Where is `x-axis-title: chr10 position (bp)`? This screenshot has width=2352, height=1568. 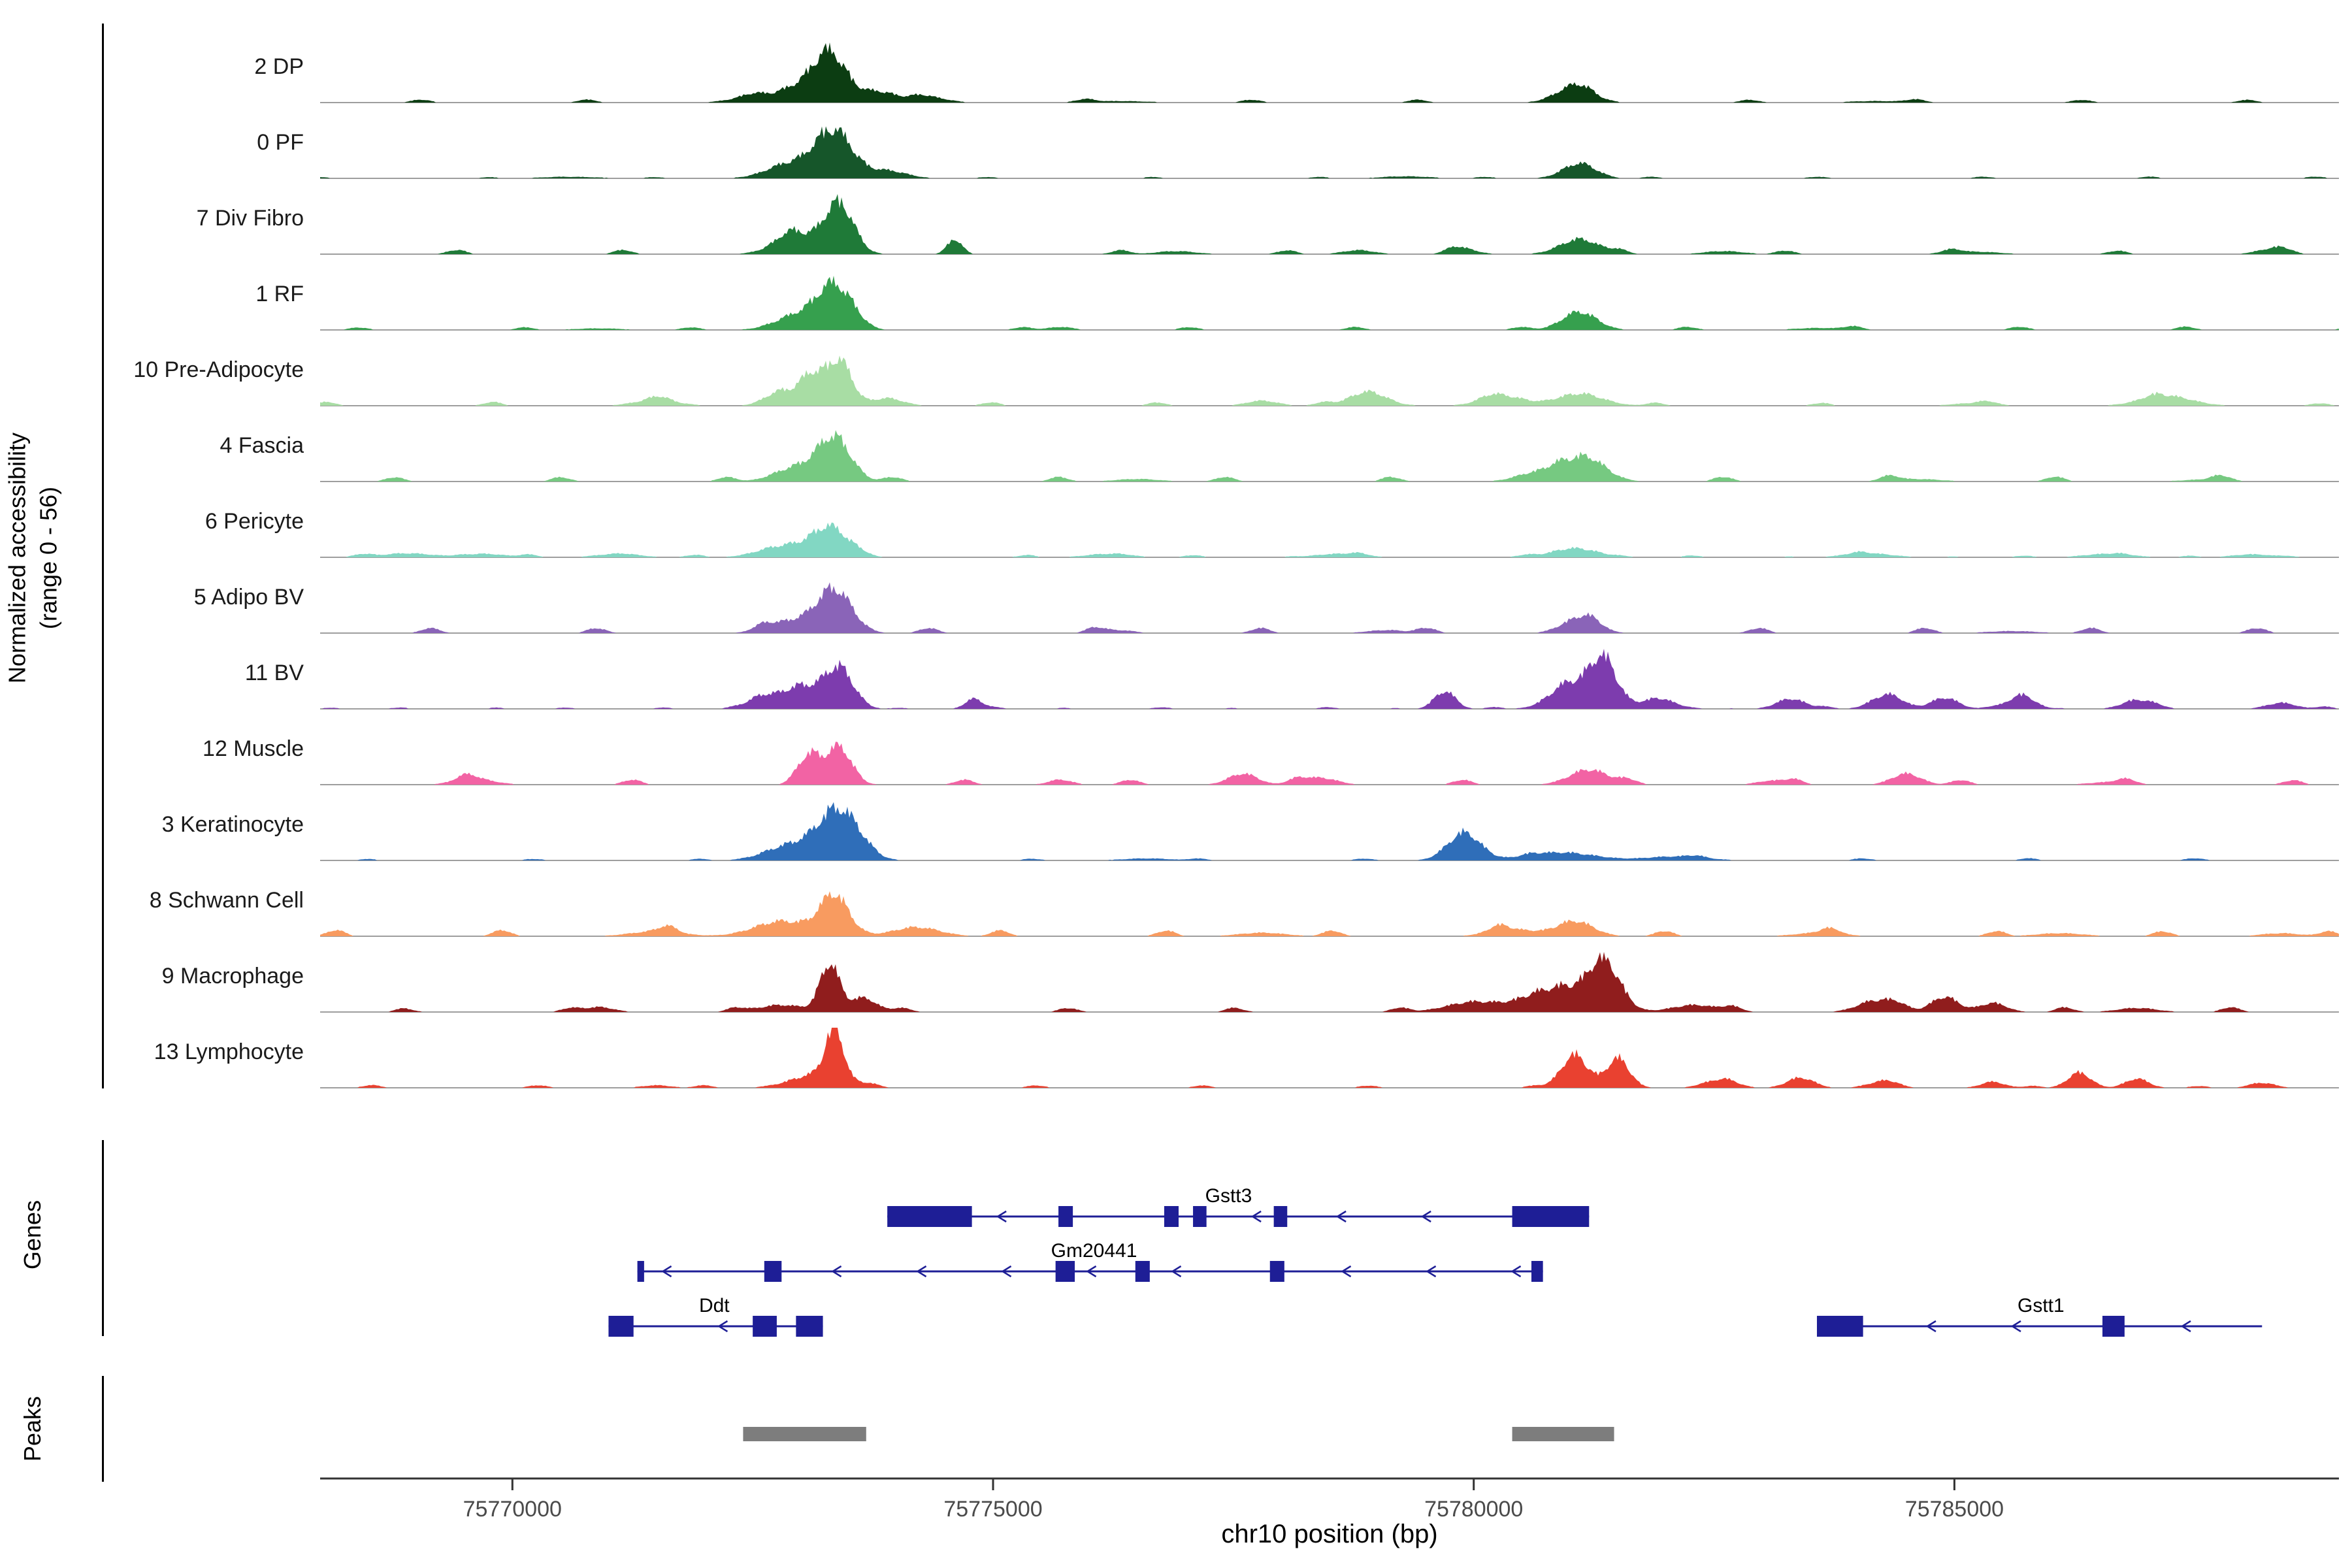 x-axis-title: chr10 position (bp) is located at coordinates (1329, 1534).